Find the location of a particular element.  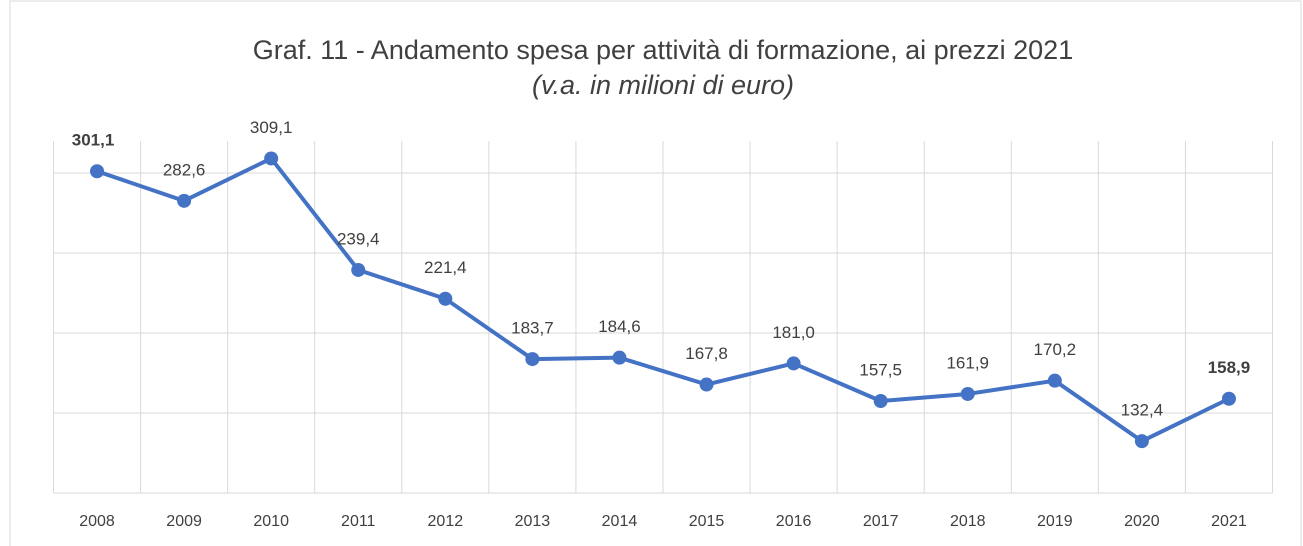

data-label: 158,9 is located at coordinates (1229, 367).